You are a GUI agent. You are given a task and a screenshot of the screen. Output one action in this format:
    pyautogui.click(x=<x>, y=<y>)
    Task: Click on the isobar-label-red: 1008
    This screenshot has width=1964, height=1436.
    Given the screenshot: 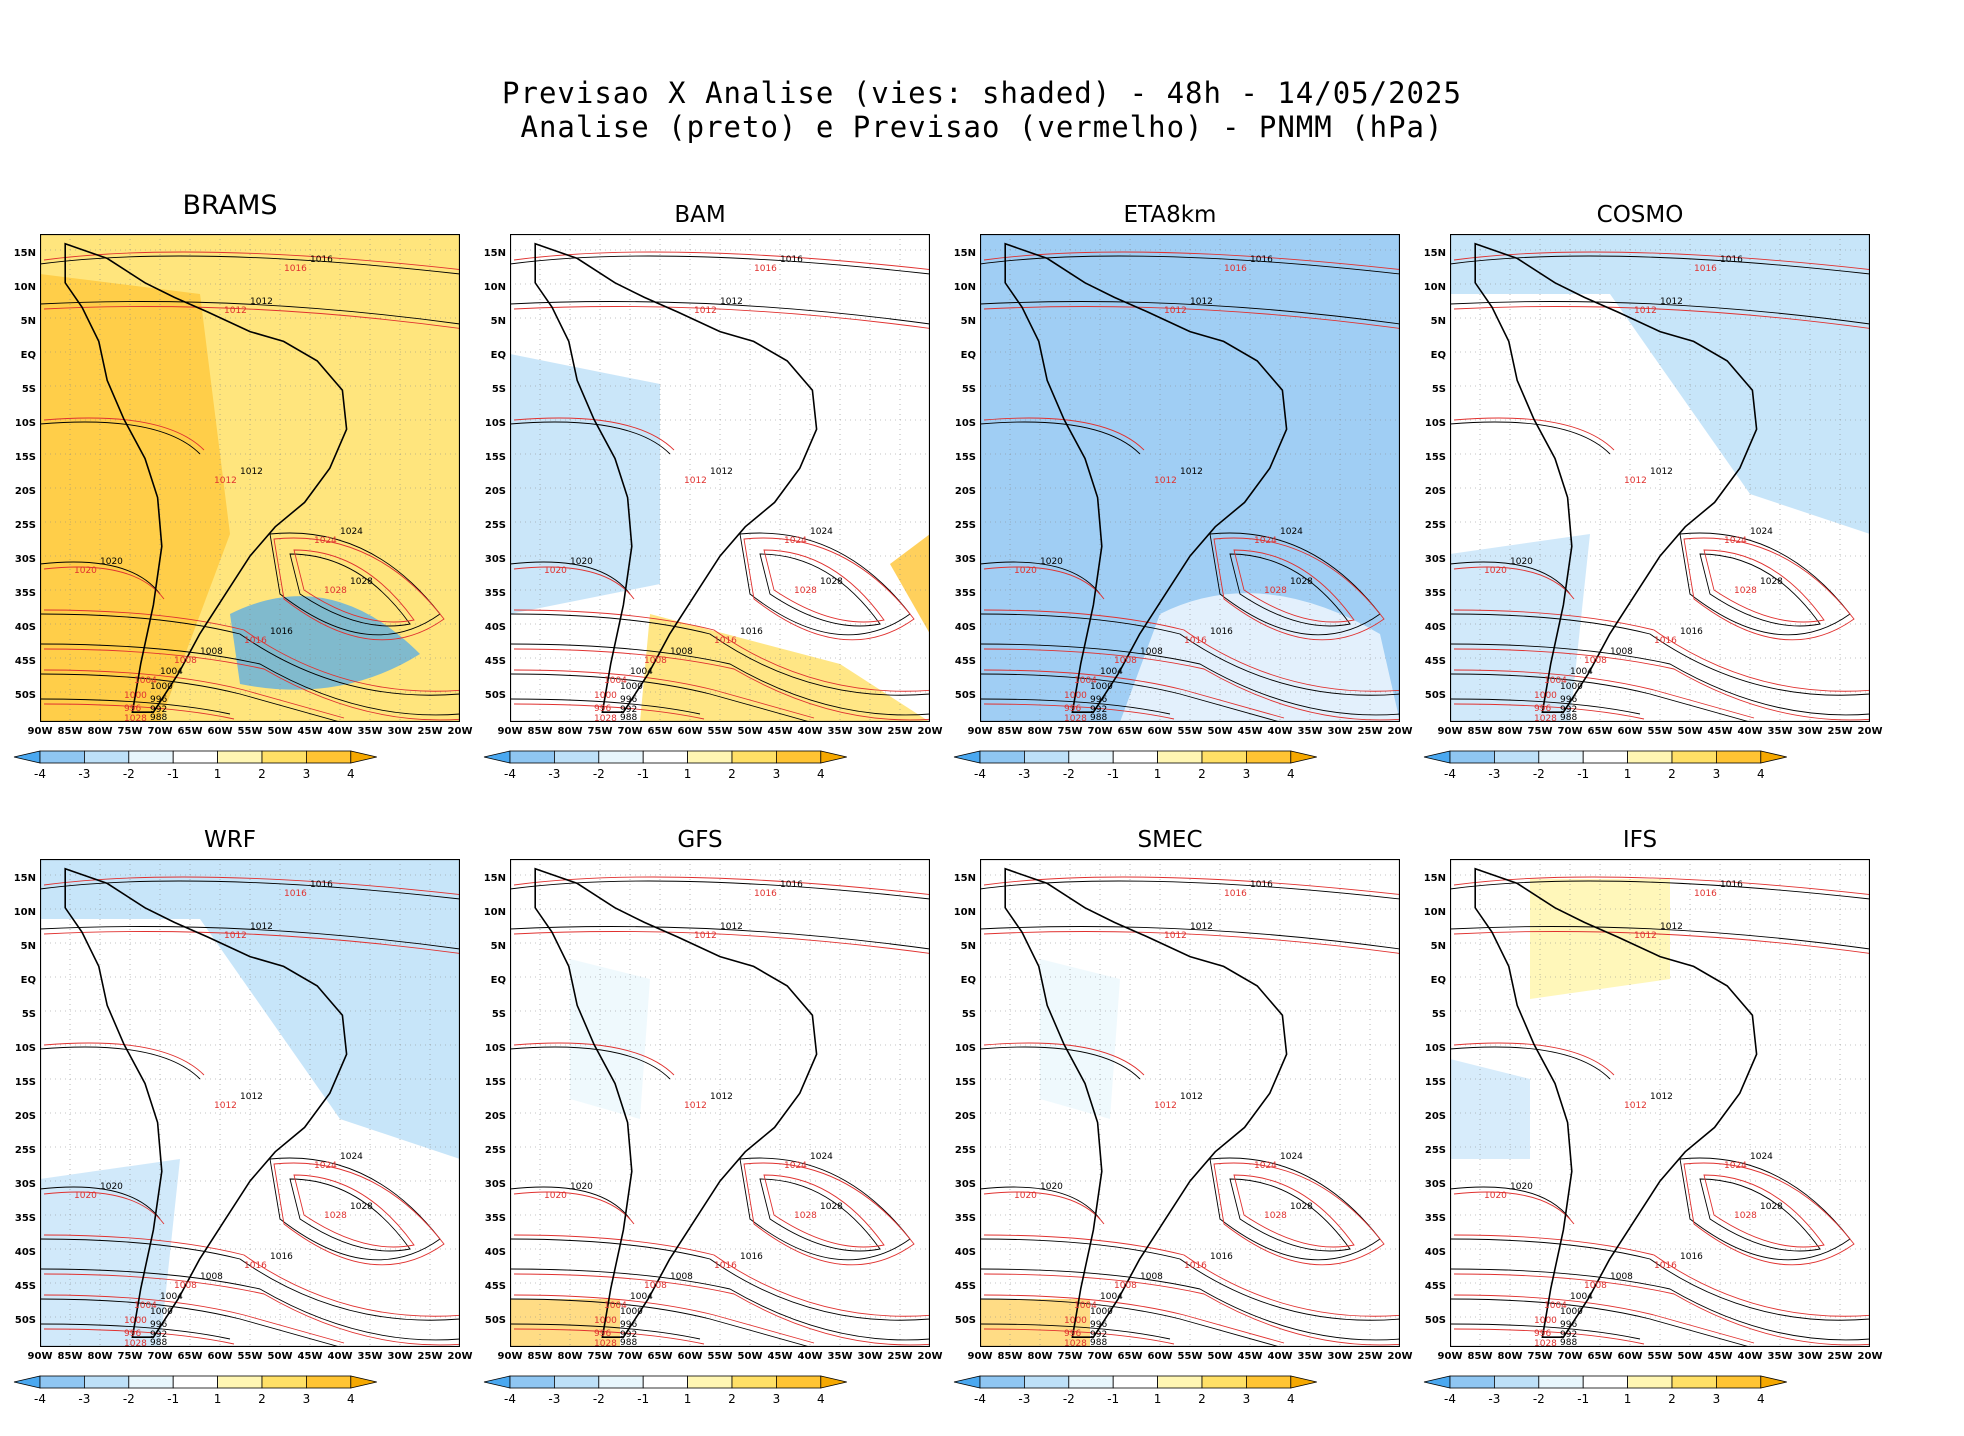 What is the action you would take?
    pyautogui.click(x=1595, y=1286)
    